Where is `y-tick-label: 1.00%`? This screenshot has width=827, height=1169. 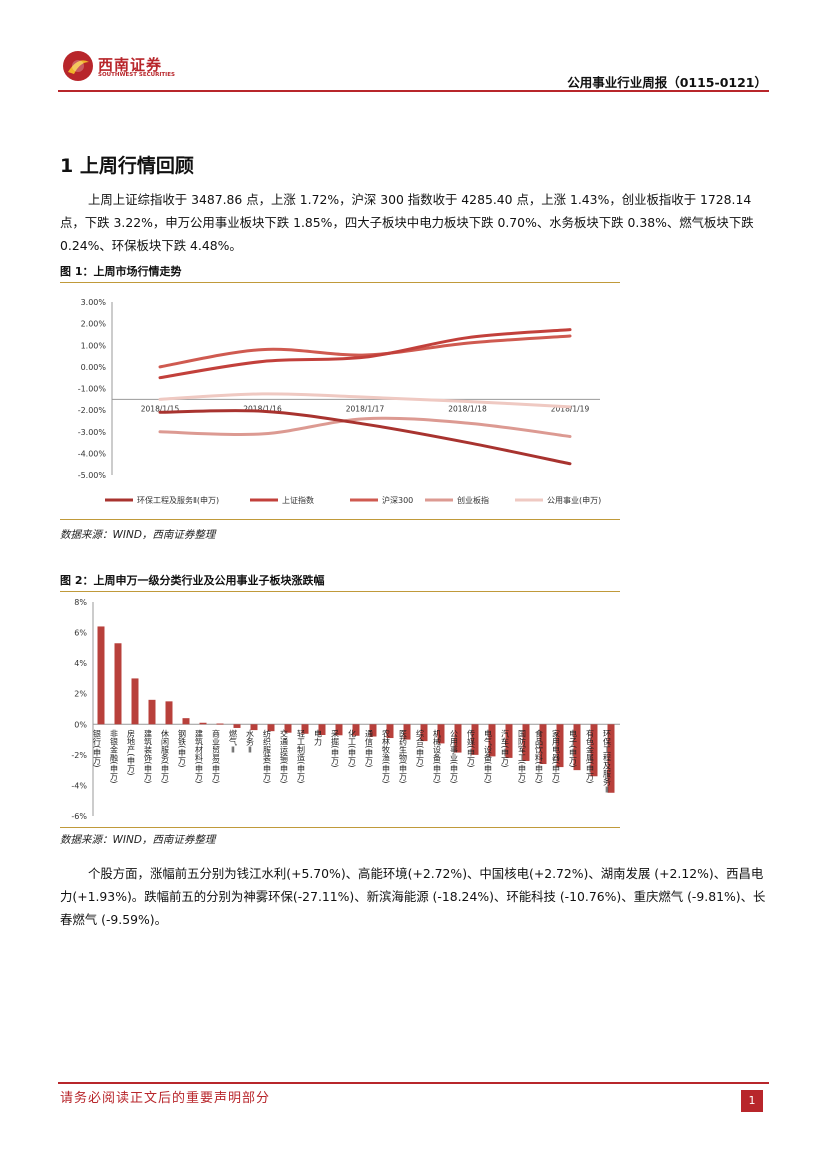
y-tick-label: 1.00% is located at coordinates (94, 345).